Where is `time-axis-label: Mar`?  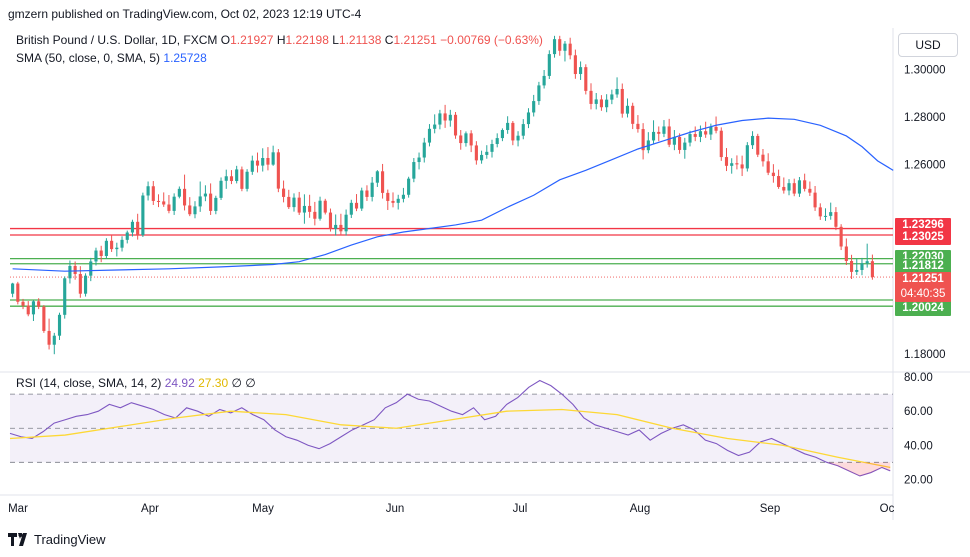 time-axis-label: Mar is located at coordinates (18, 509).